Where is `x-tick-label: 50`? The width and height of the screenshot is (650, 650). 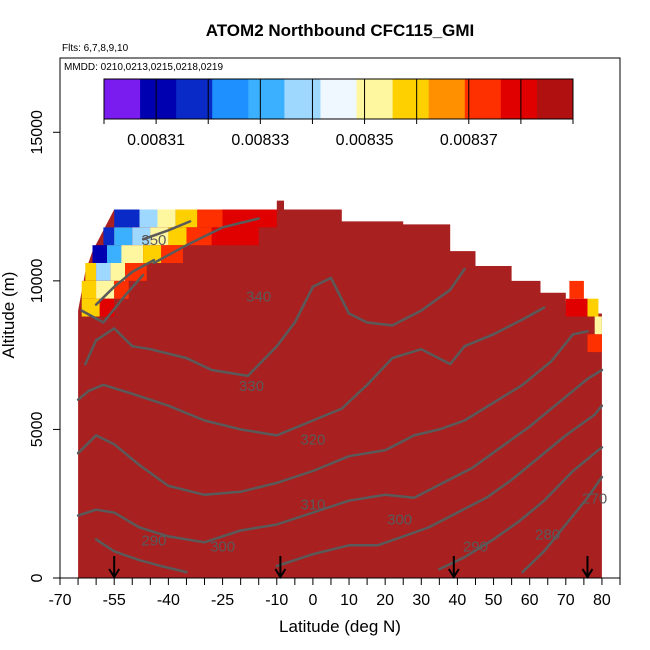
x-tick-label: 50 is located at coordinates (494, 600).